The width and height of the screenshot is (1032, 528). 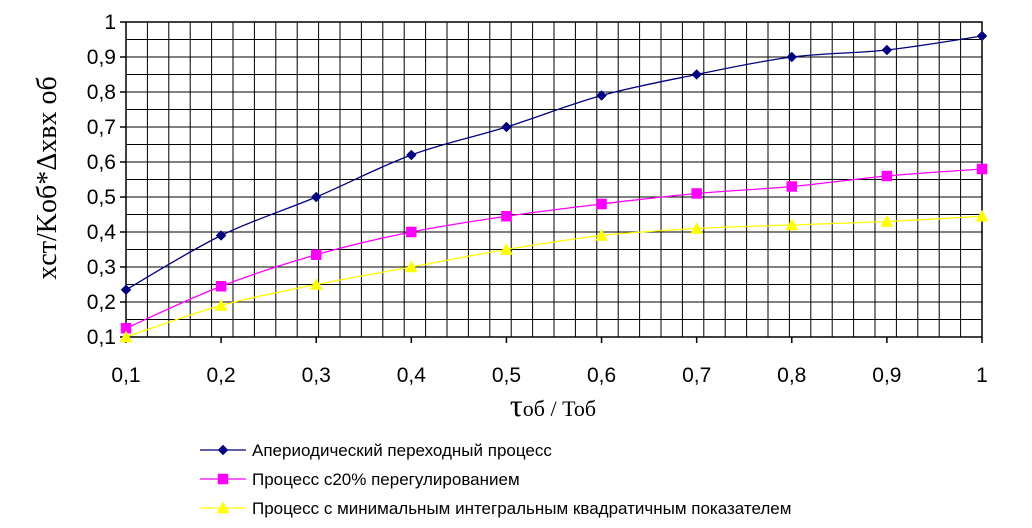 I want to click on y-tick-label: 0,7, so click(x=101, y=127).